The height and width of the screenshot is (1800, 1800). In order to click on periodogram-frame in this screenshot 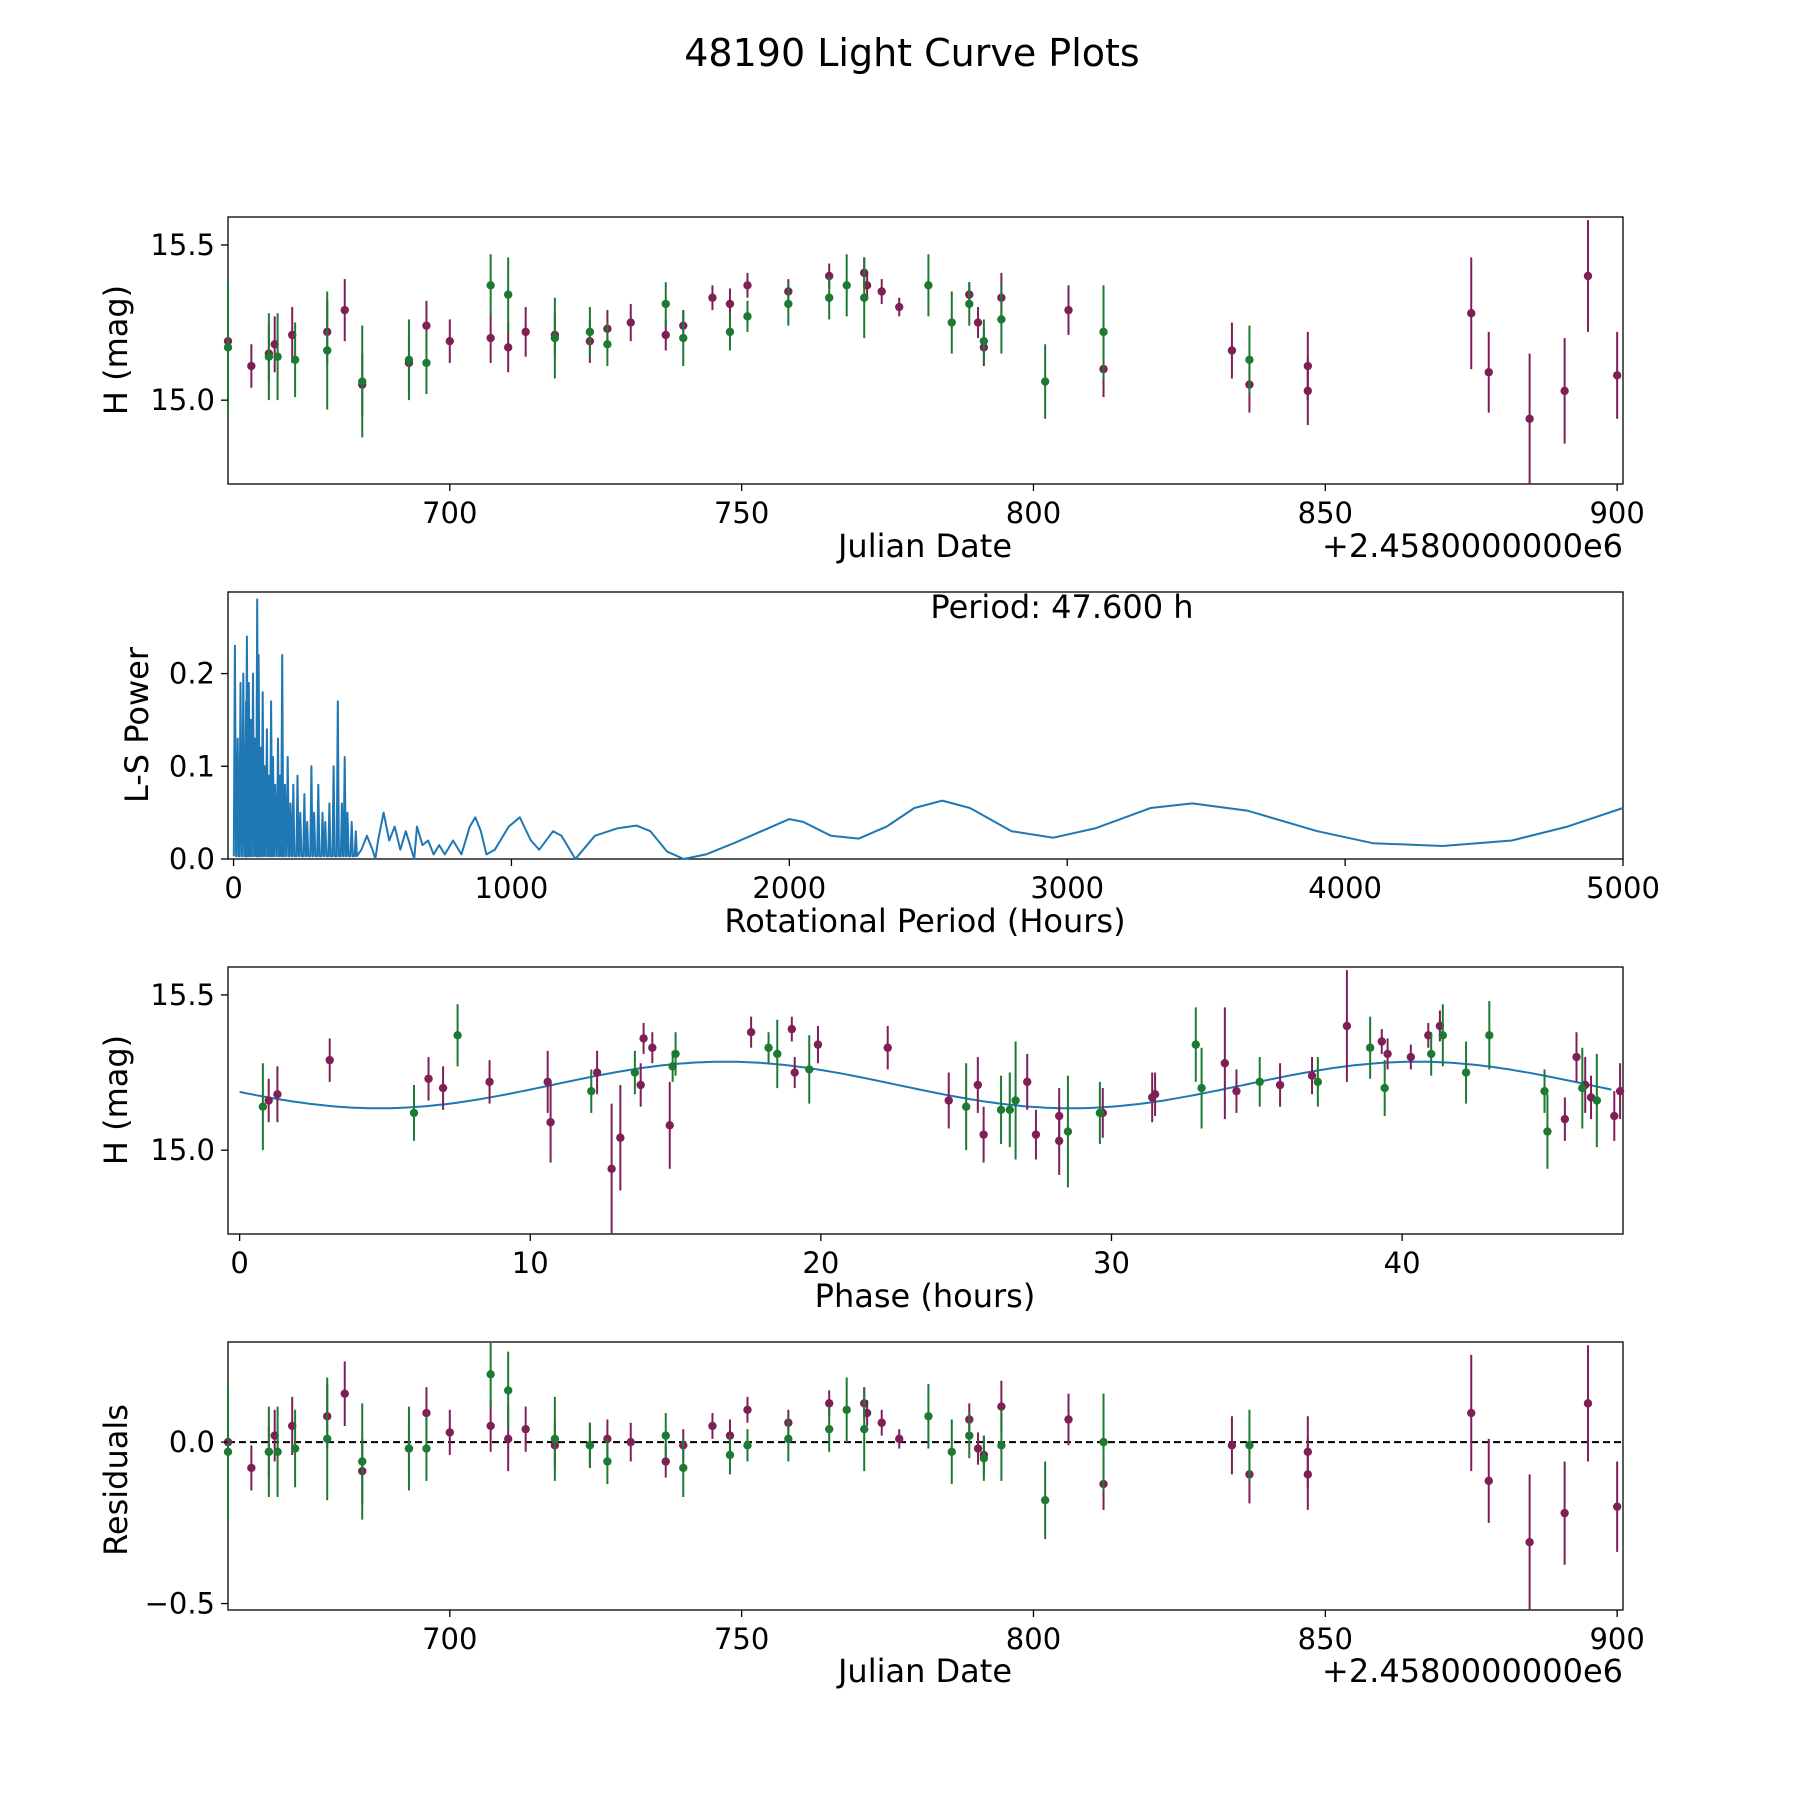, I will do `click(925, 725)`.